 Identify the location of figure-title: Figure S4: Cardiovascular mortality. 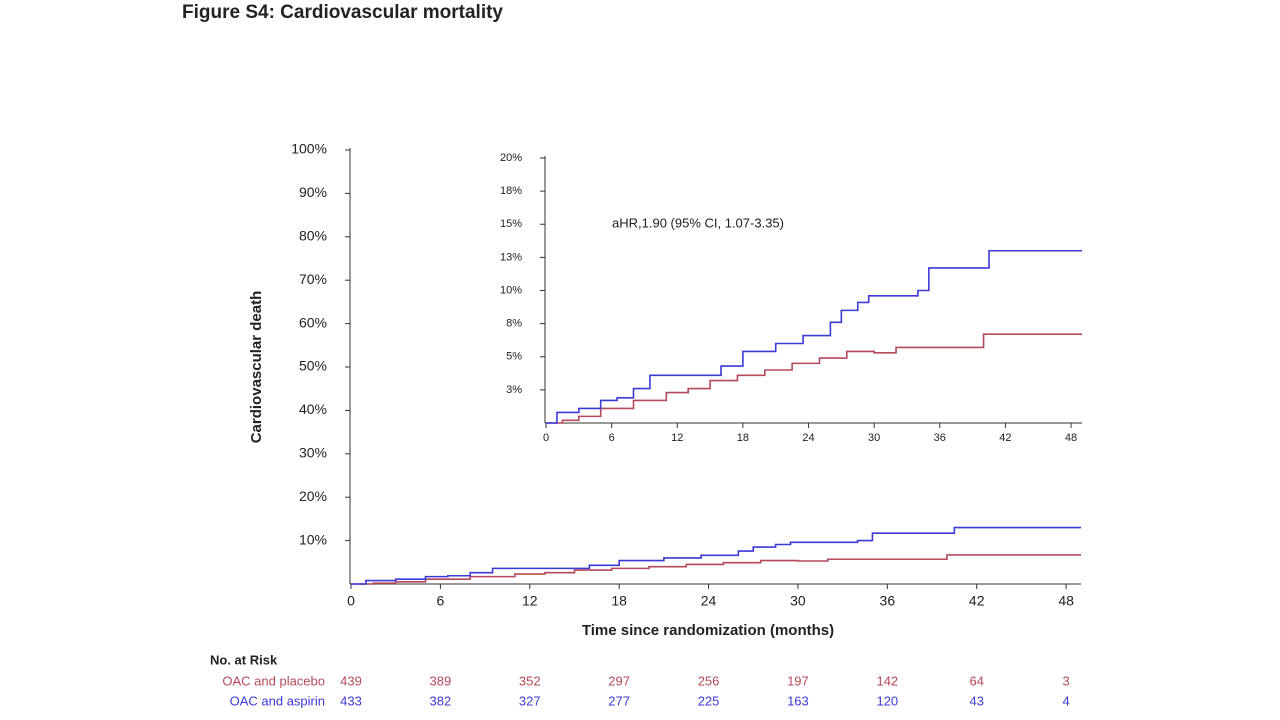
(342, 12).